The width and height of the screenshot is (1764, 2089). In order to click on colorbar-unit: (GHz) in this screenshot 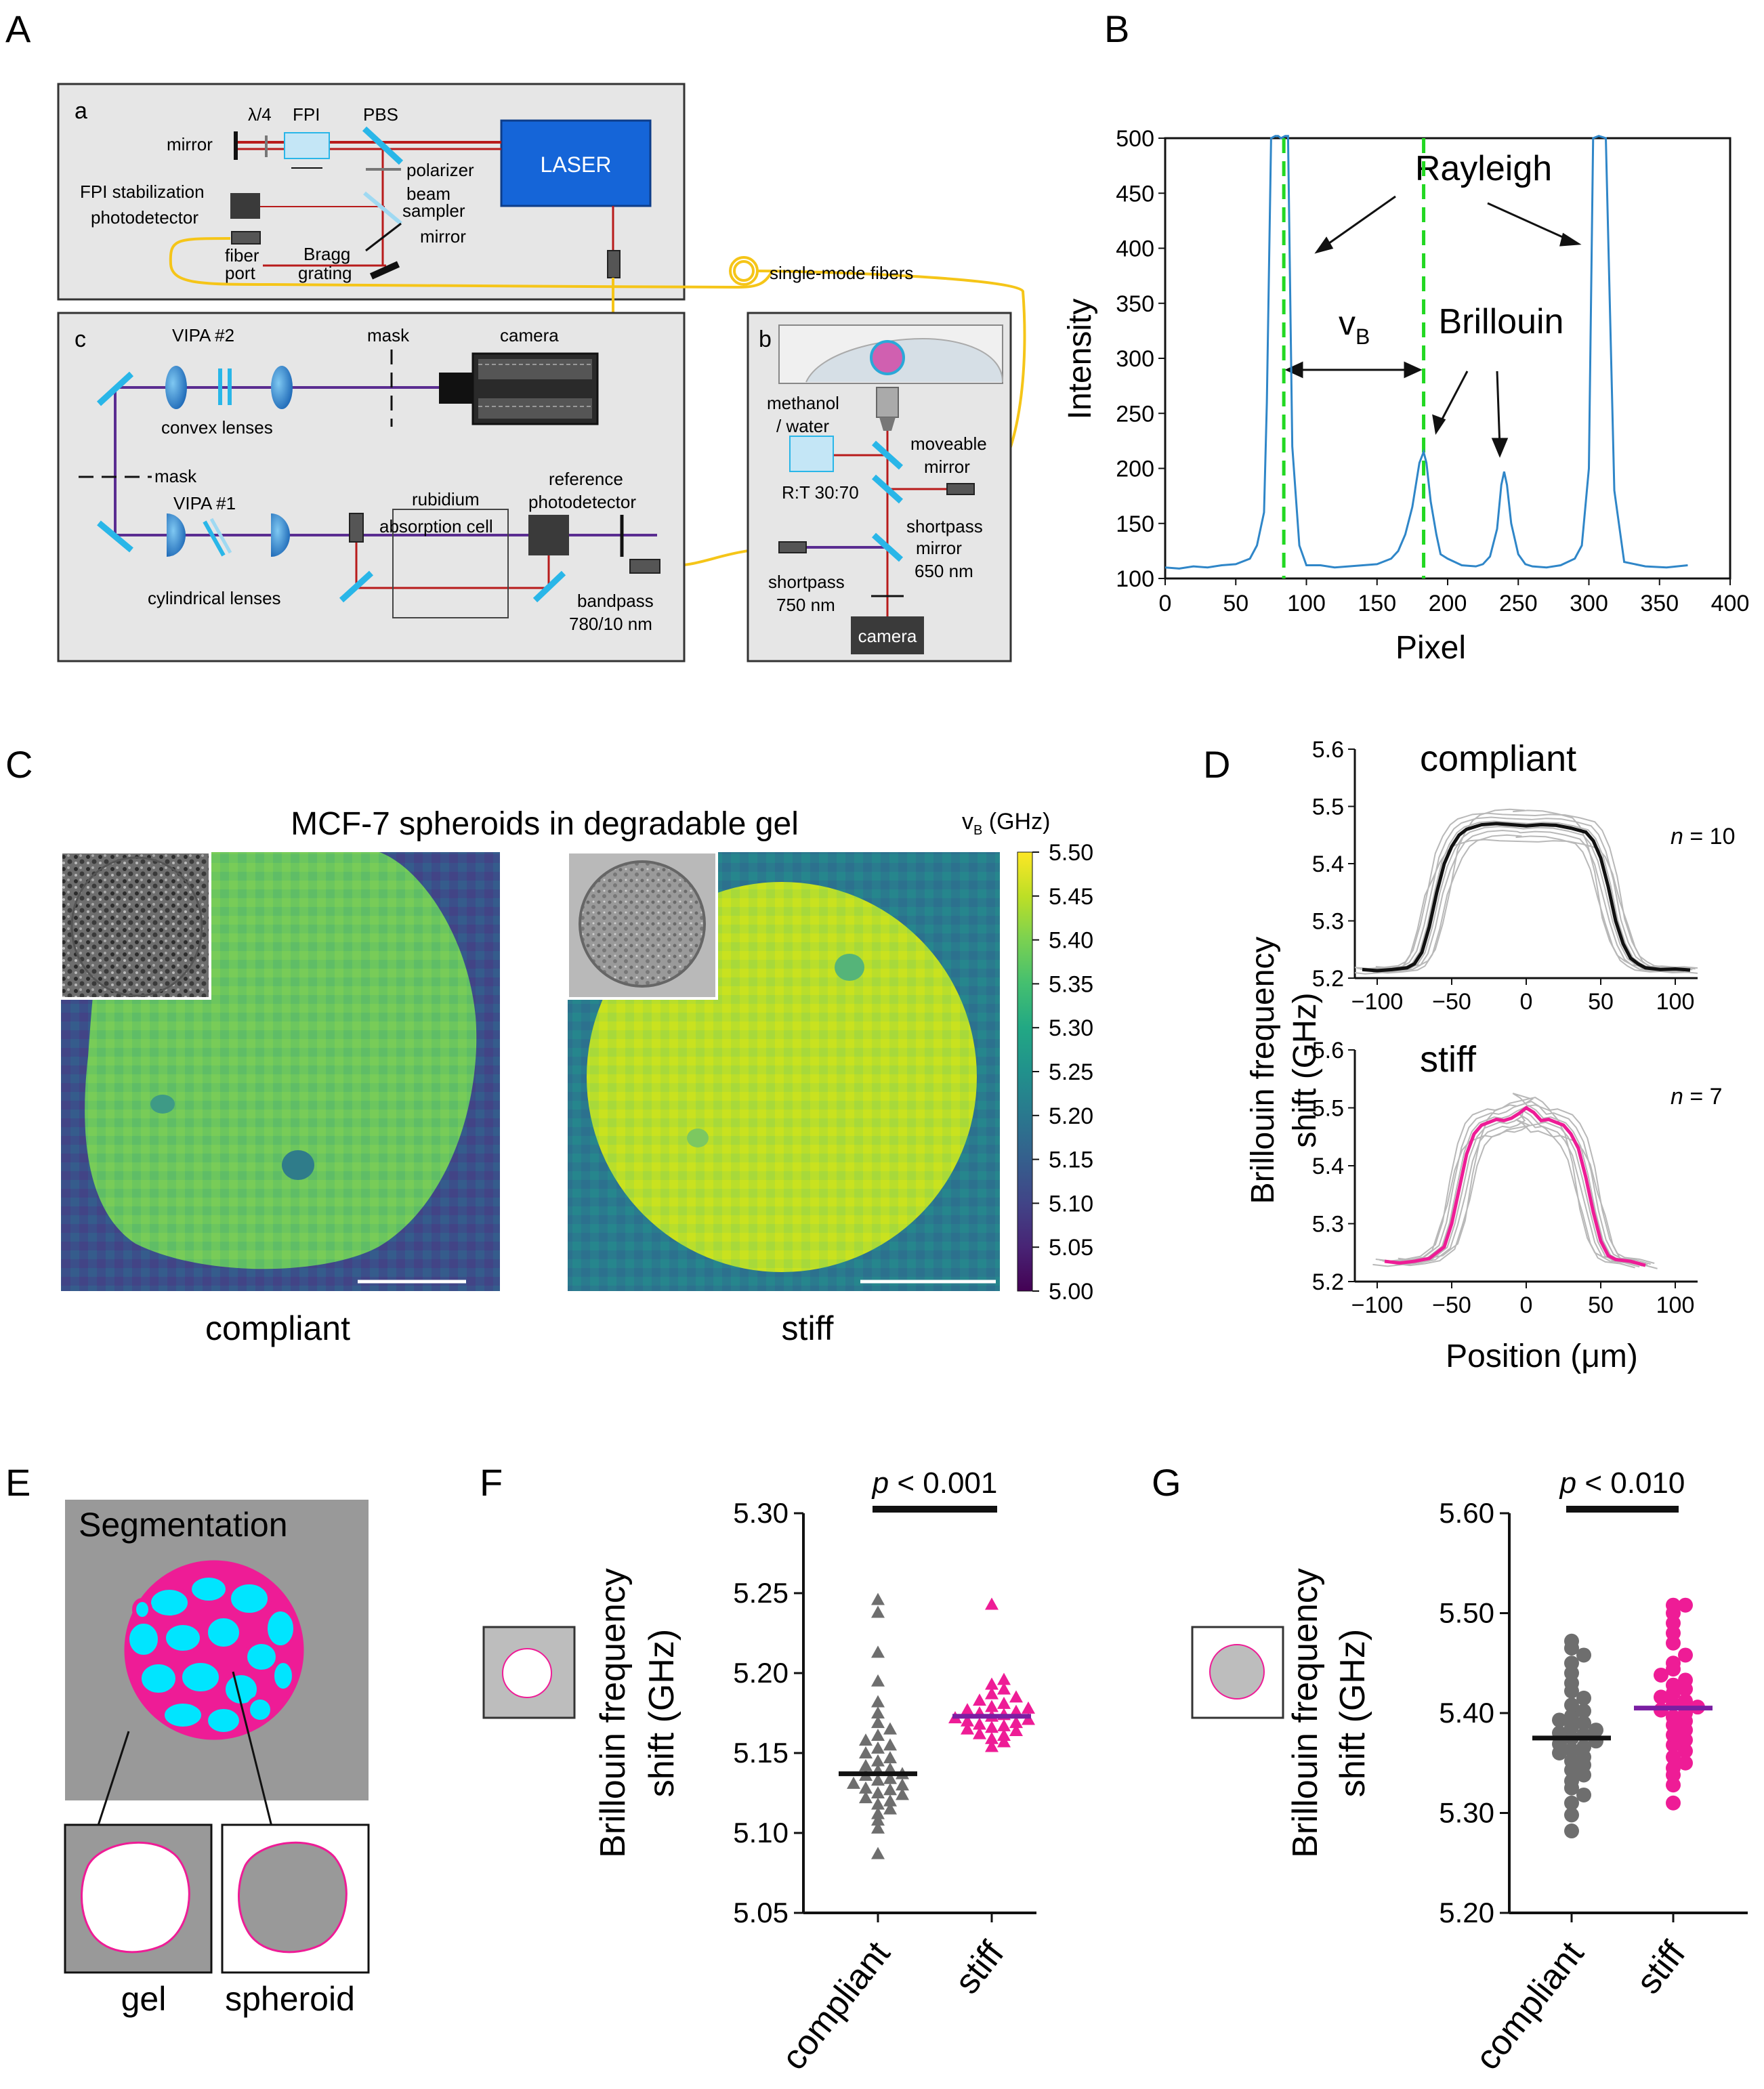, I will do `click(1016, 822)`.